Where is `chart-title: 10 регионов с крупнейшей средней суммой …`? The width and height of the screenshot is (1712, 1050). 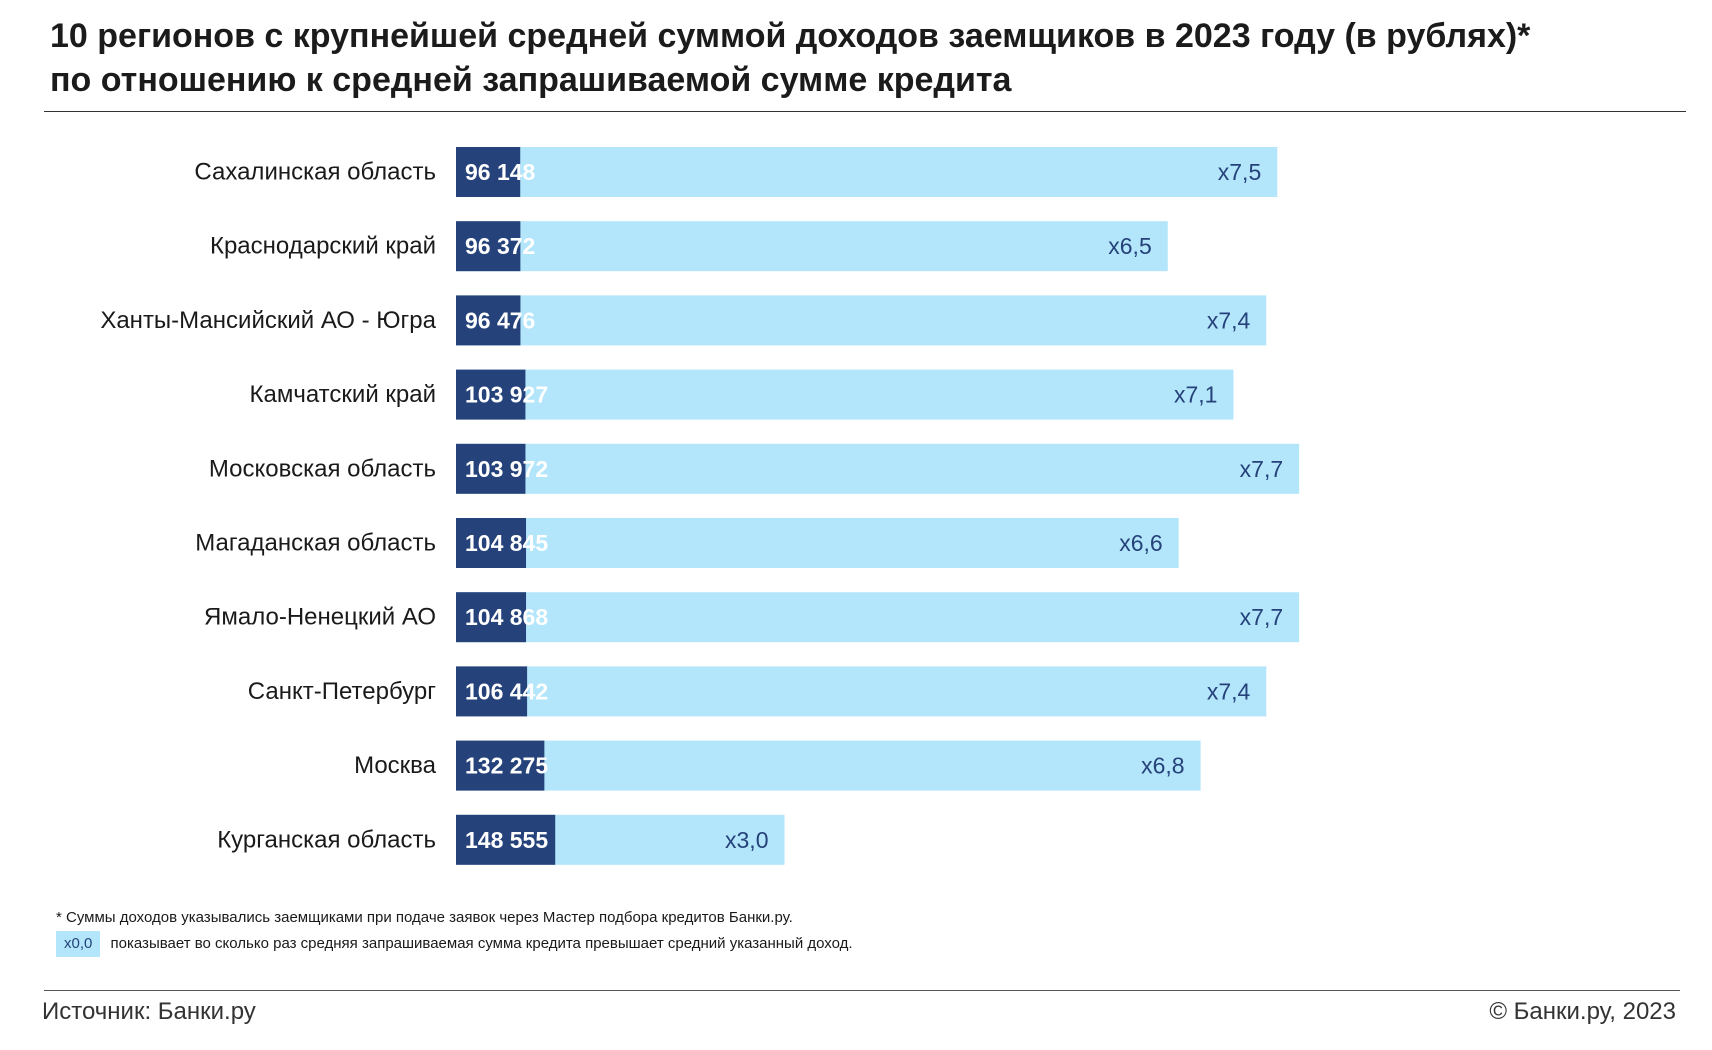 chart-title: 10 регионов с крупнейшей средней суммой … is located at coordinates (860, 58).